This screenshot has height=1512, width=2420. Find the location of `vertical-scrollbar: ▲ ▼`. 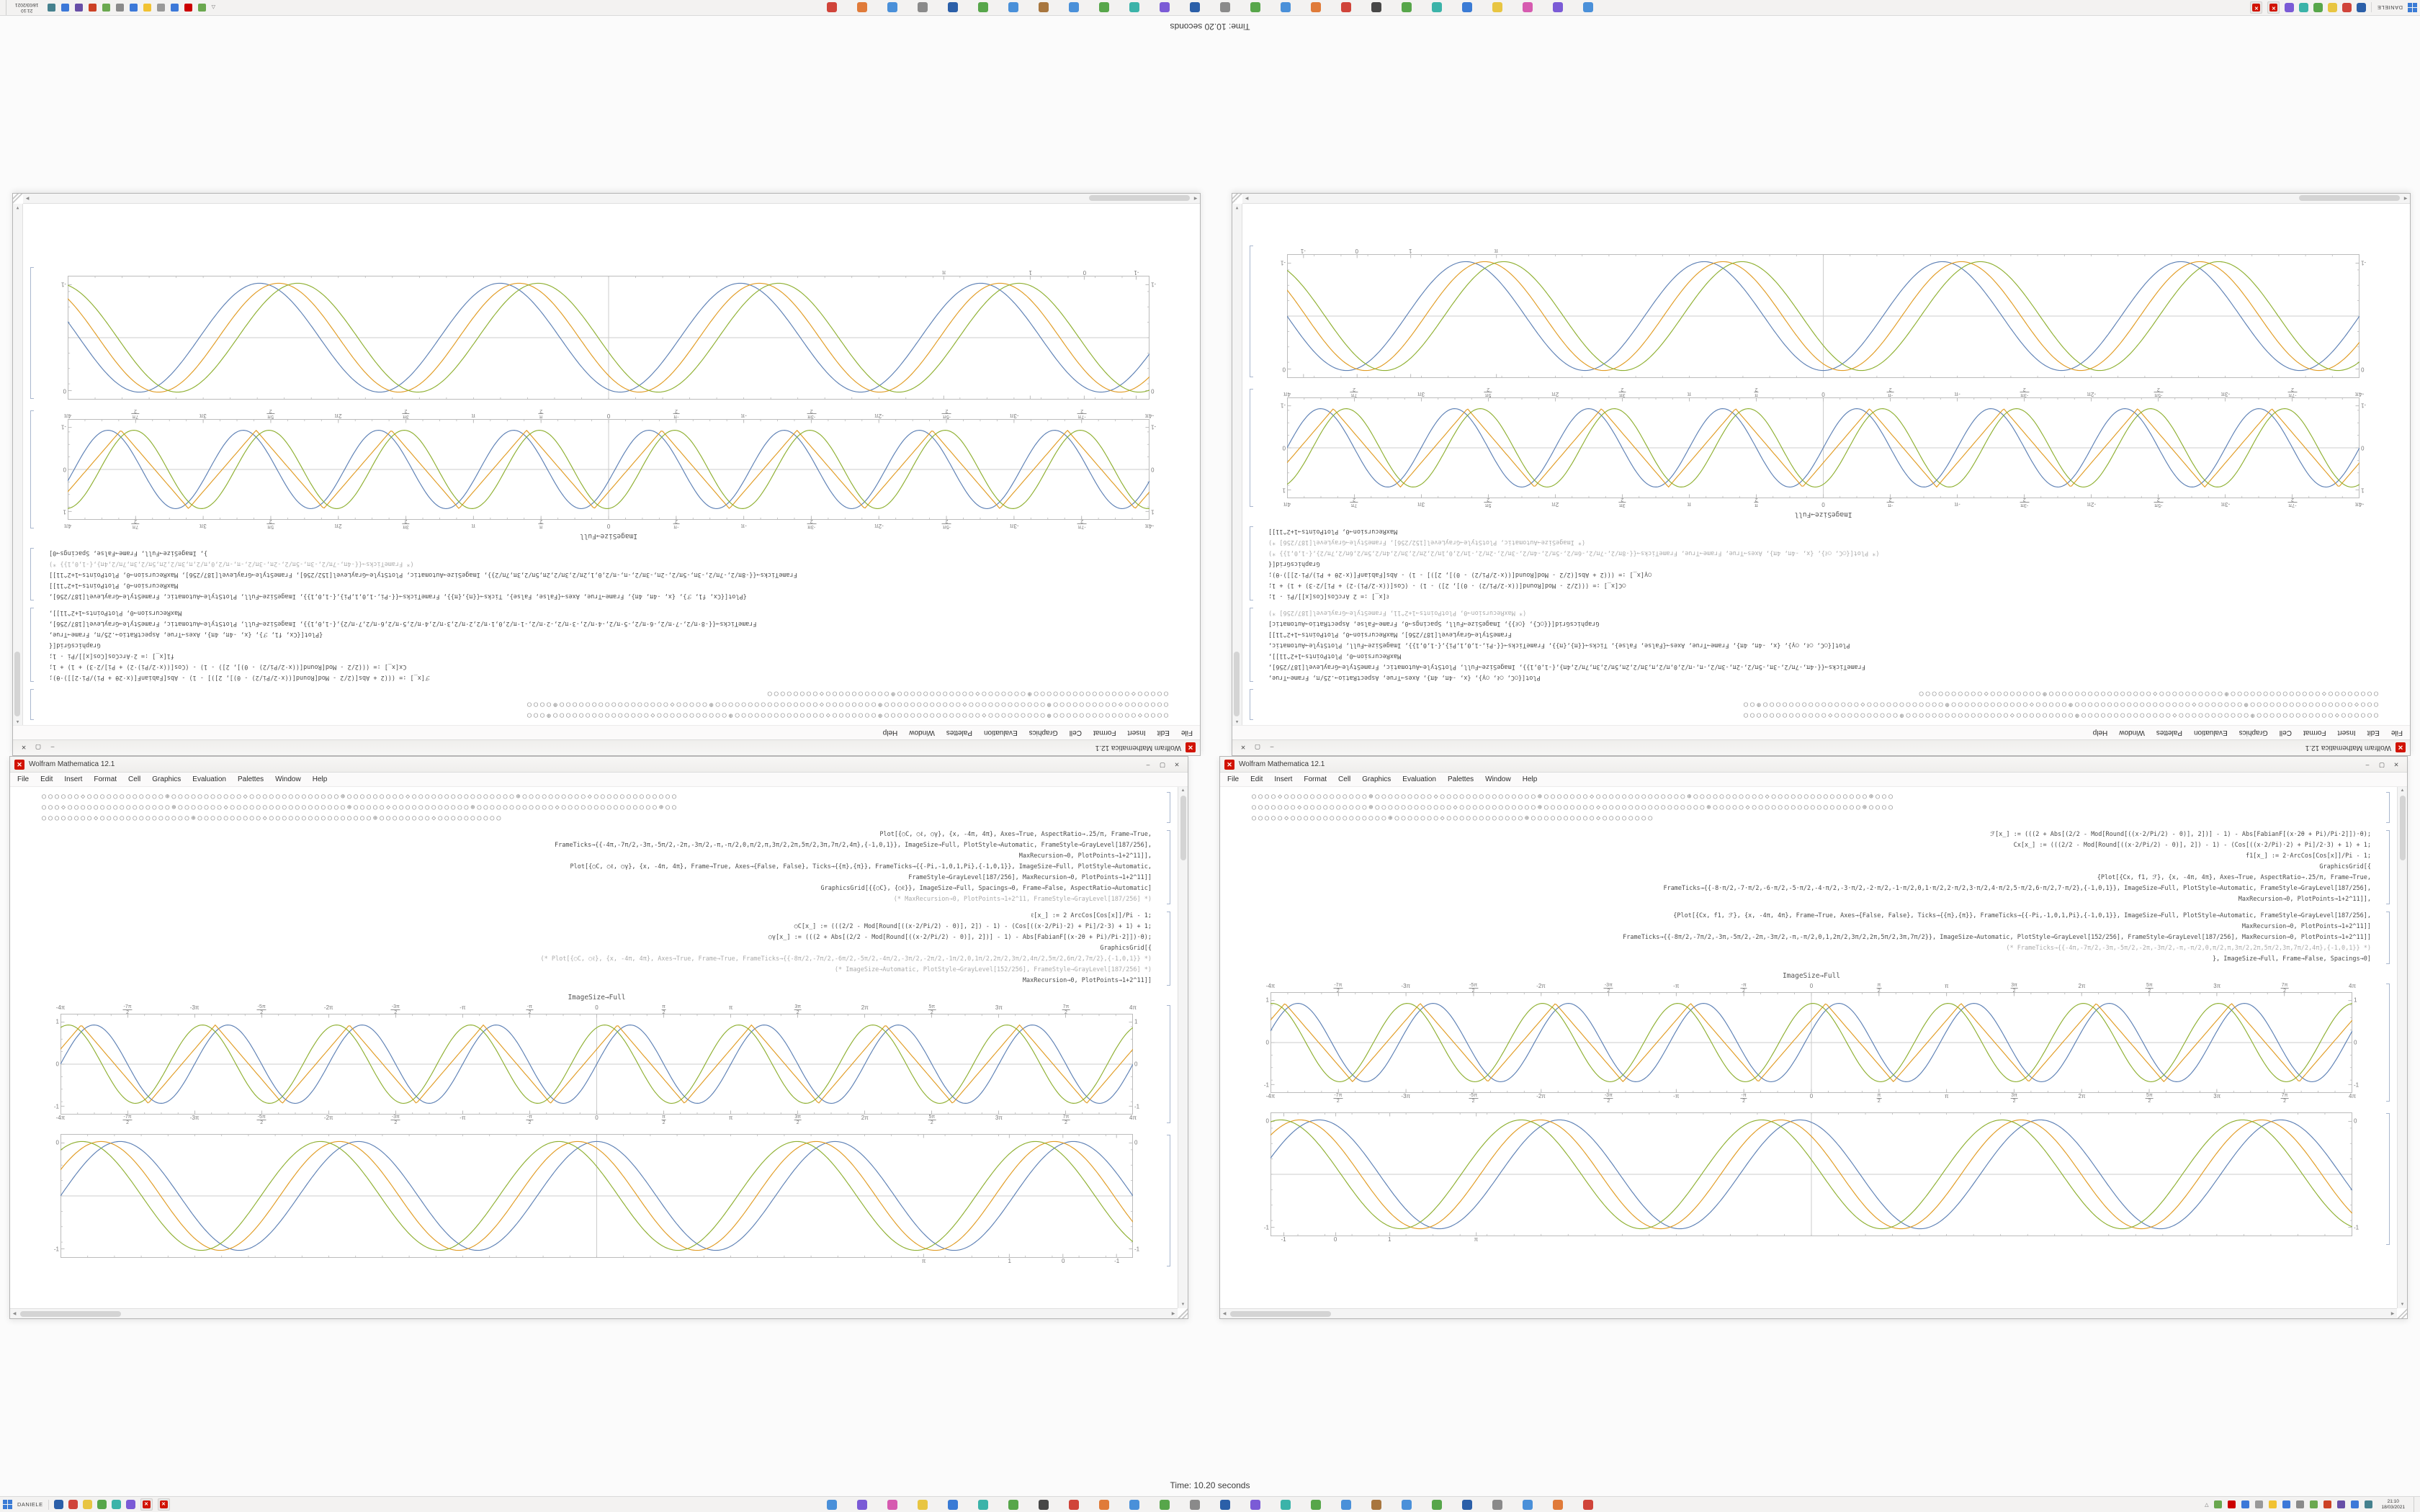

vertical-scrollbar: ▲ ▼ is located at coordinates (2402, 1047).